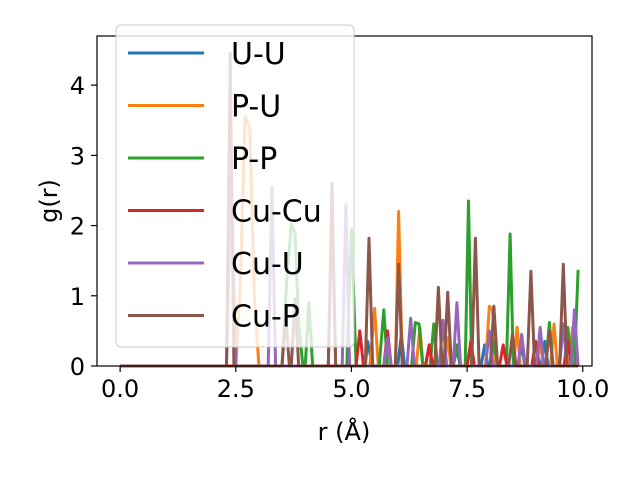  I want to click on legend-label: U-U, so click(258, 54).